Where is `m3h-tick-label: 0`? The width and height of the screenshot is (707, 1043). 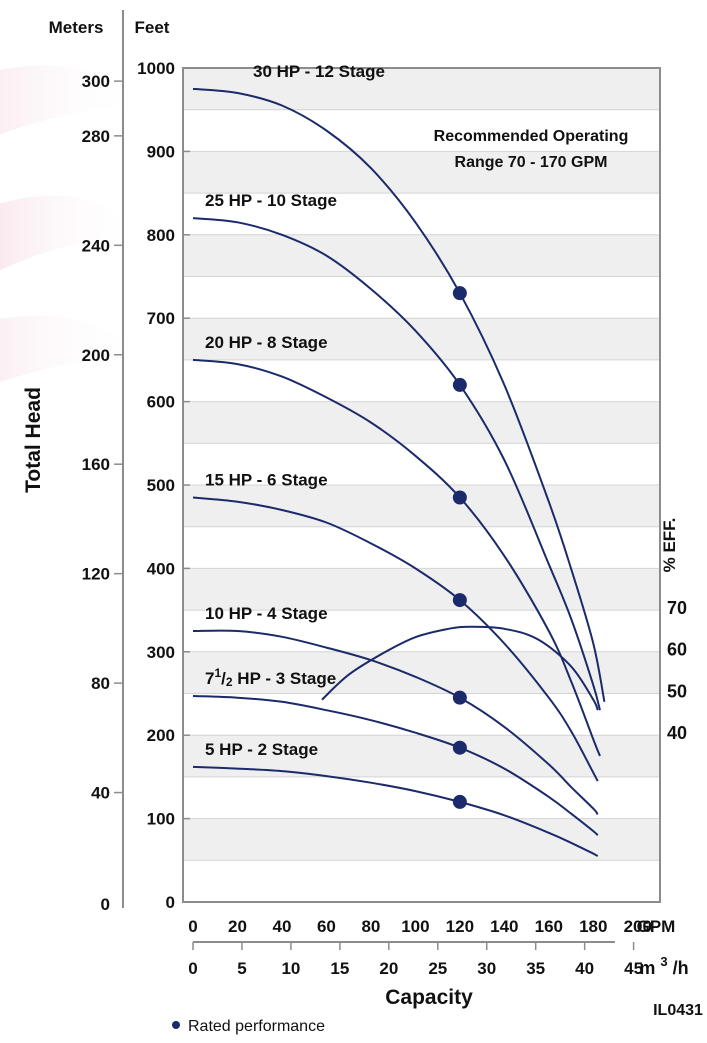
m3h-tick-label: 0 is located at coordinates (192, 968).